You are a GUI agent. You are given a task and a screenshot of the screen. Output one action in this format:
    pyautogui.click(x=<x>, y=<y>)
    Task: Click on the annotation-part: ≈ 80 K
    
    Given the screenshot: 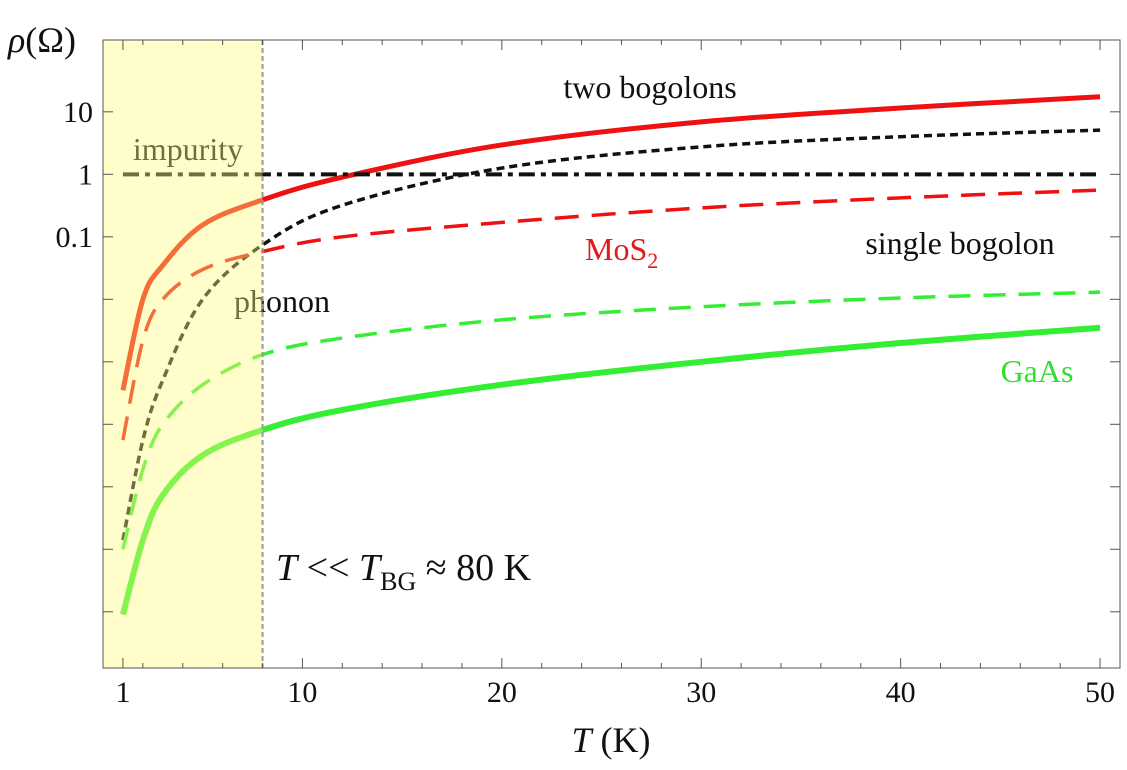 What is the action you would take?
    pyautogui.click(x=473, y=568)
    